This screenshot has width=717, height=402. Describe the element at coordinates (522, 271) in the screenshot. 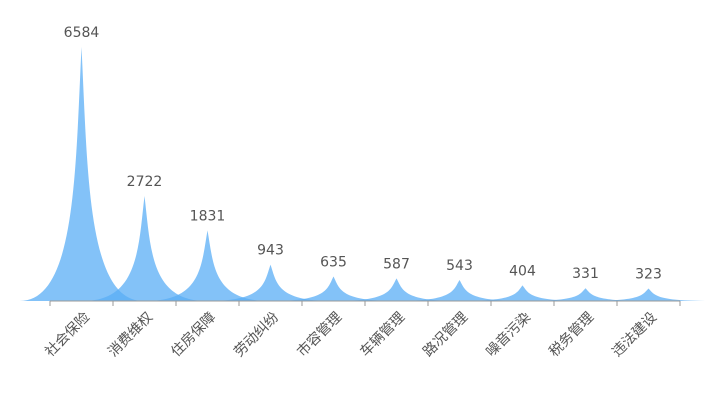

I see `data-label: 404` at that location.